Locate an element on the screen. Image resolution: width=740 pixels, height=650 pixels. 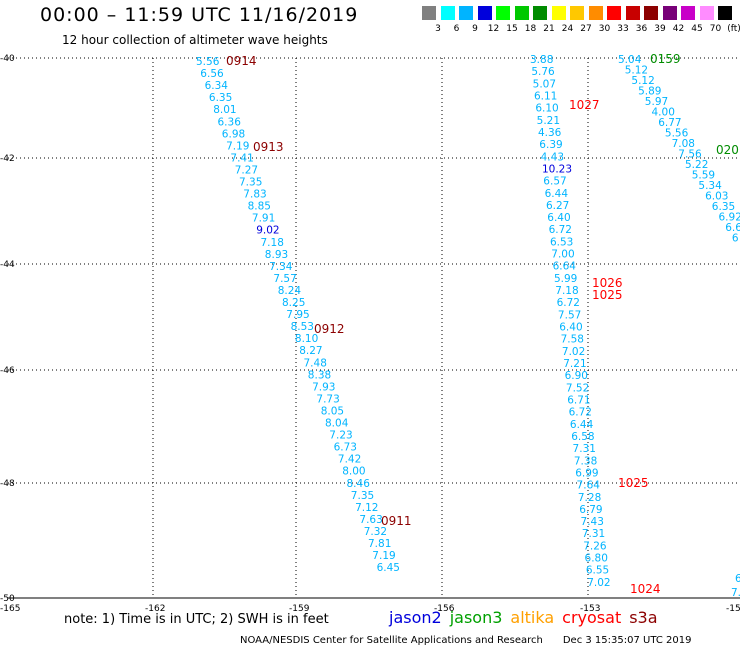
wave-height-value: 7.31 is located at coordinates (584, 449).